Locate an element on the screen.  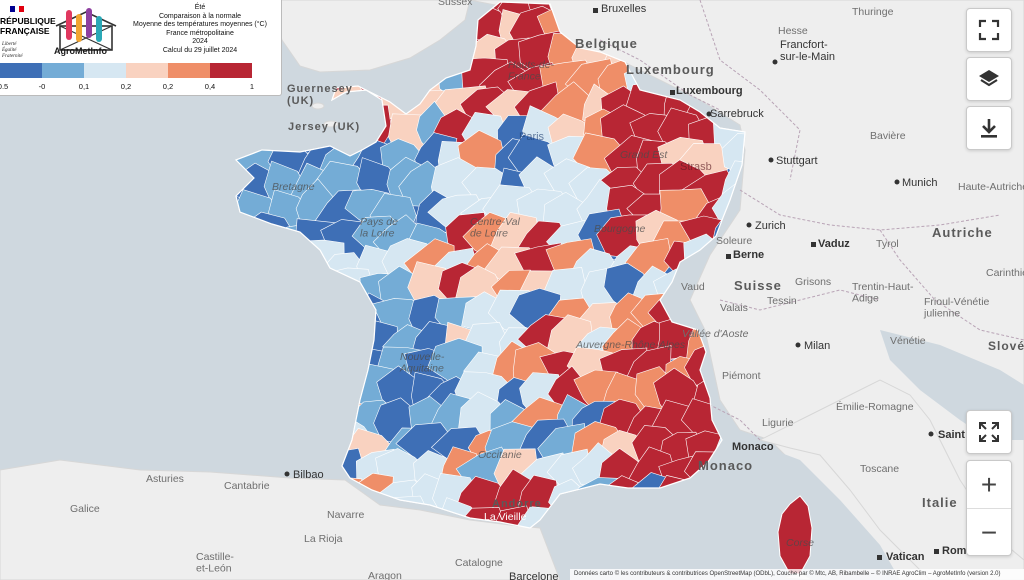
label-luxembourg-city: Luxembourg is located at coordinates (709, 91).